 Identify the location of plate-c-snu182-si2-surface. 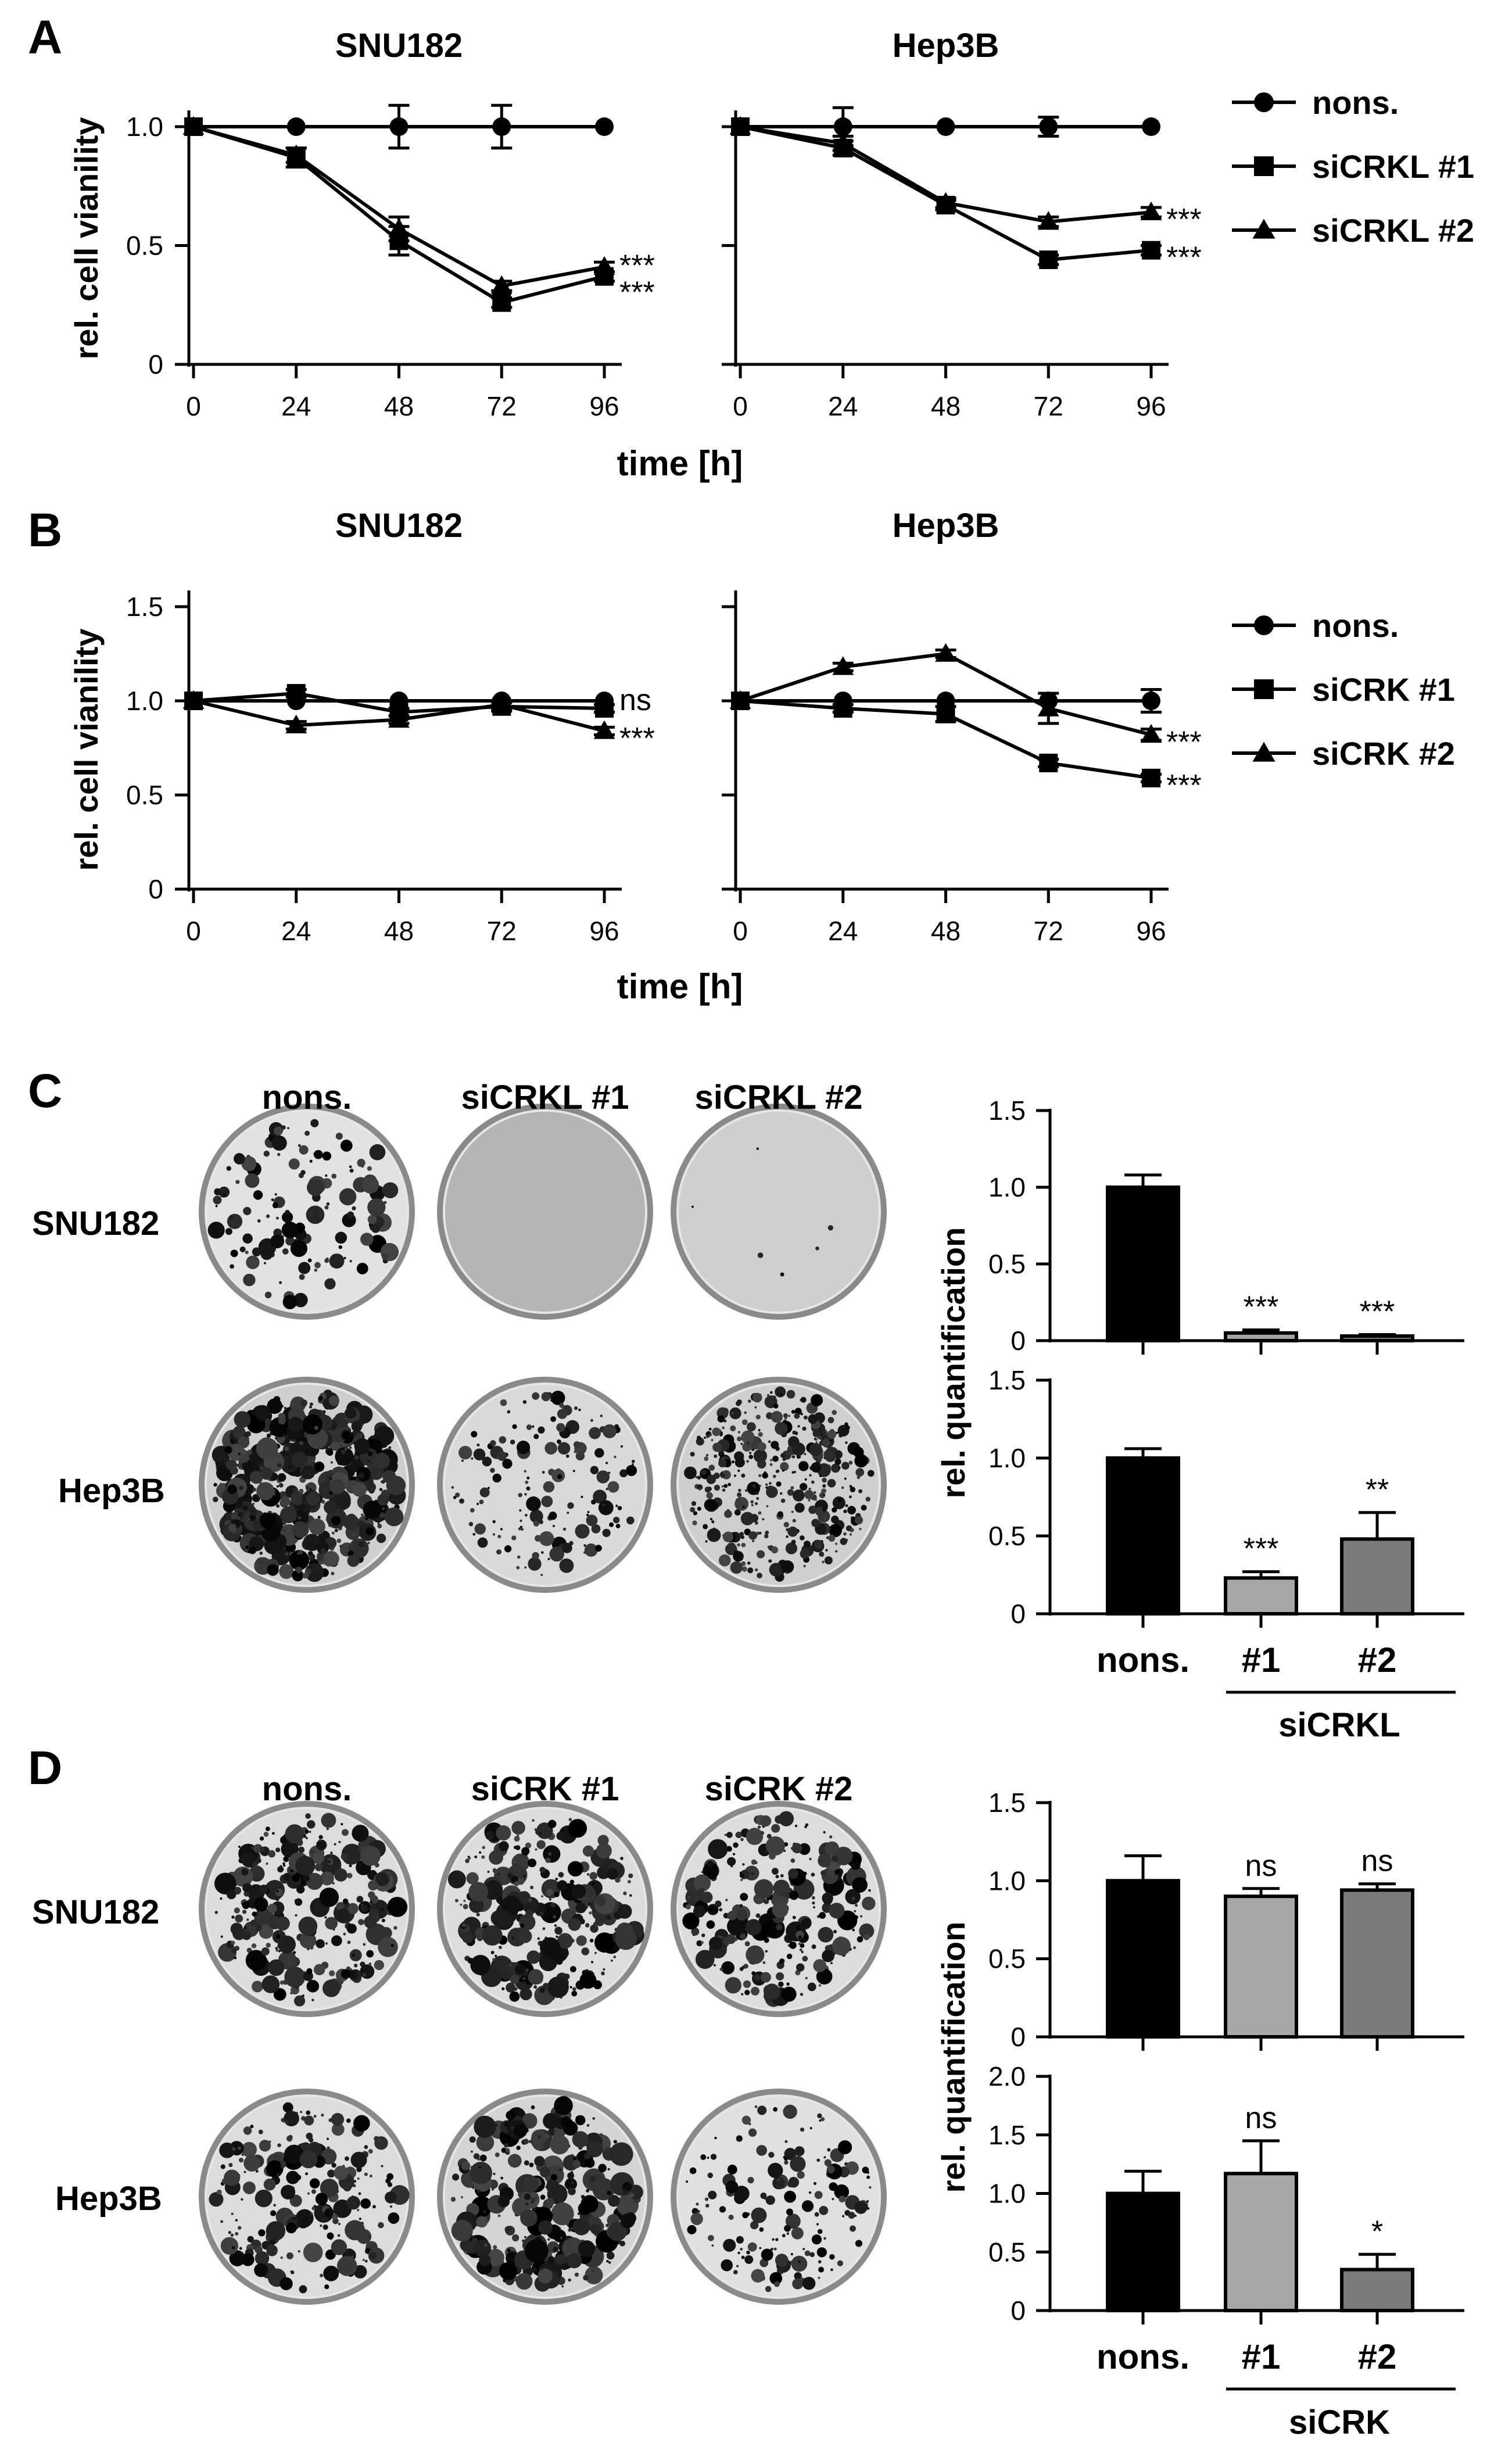
(779, 1212).